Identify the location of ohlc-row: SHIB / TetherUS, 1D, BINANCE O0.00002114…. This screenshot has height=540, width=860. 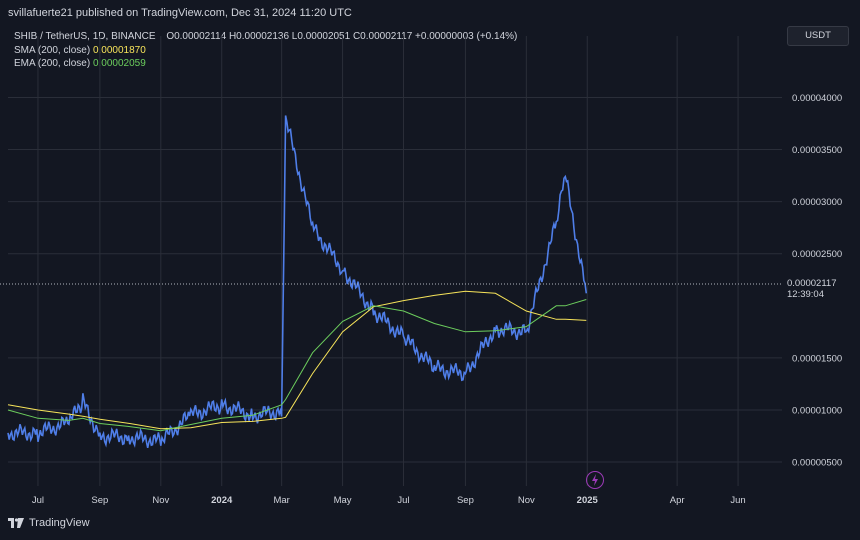
(265, 37).